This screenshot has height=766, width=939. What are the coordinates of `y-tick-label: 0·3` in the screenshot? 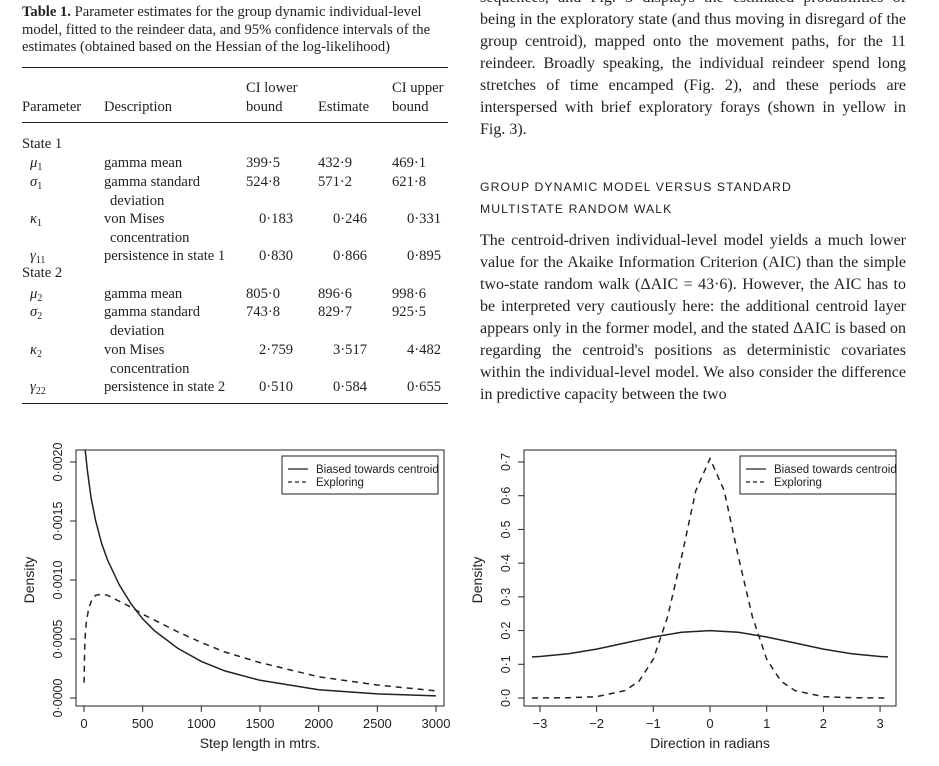 It's located at (506, 597).